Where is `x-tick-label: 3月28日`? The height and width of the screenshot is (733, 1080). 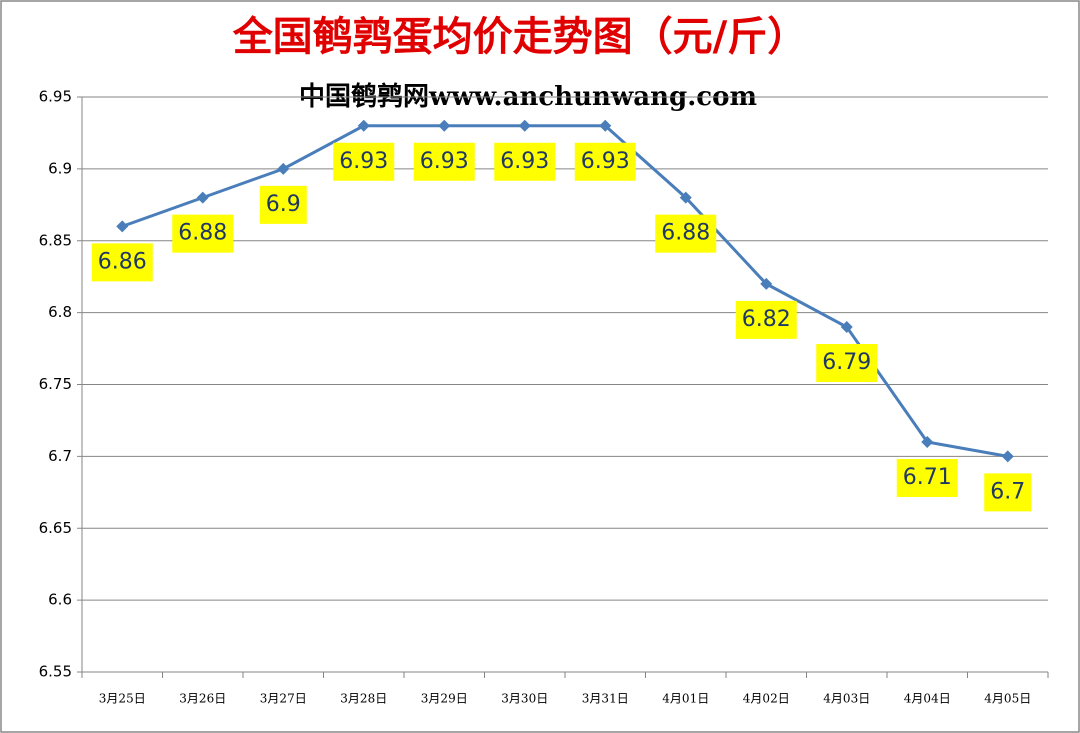
x-tick-label: 3月28日 is located at coordinates (363, 699).